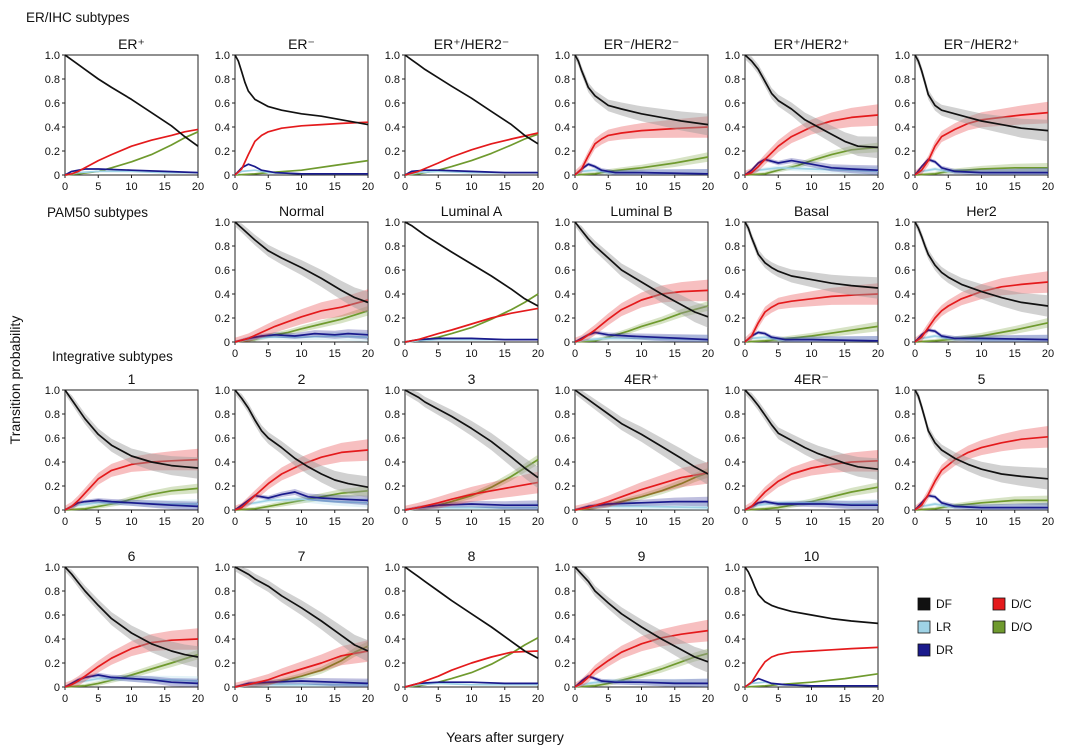  I want to click on panel-basal: Basal 0 0.2 0.4 0.6 0.8 1.0 0 5 10 15 20, so click(804, 281).